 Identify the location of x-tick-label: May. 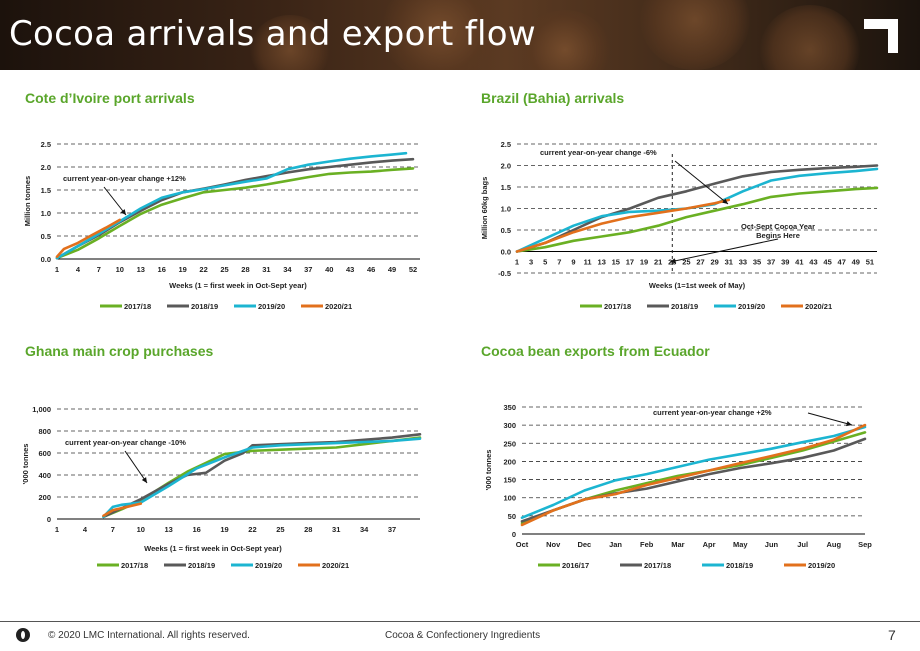
(740, 544).